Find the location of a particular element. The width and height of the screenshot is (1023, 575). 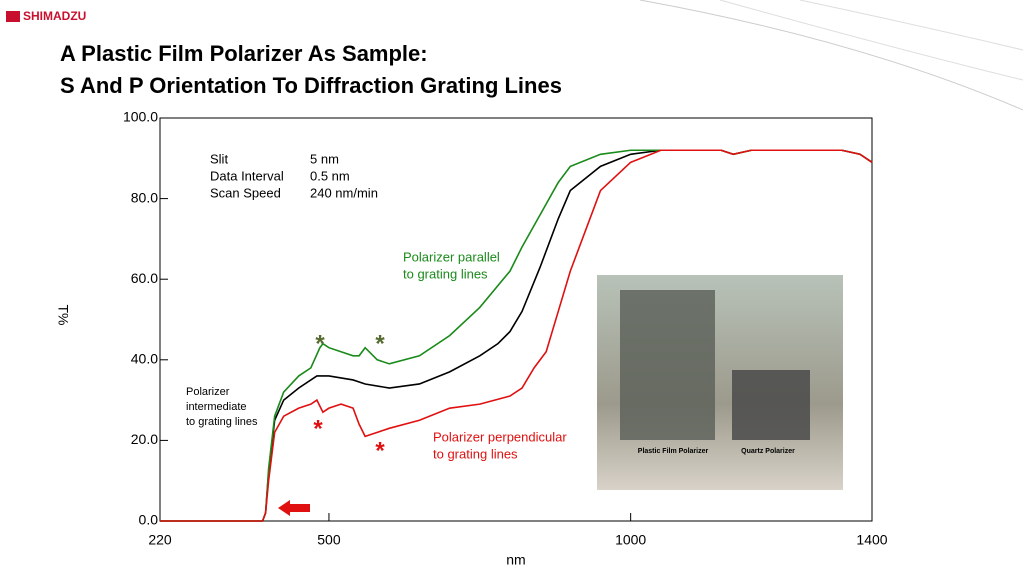

photo-quartz is located at coordinates (771, 405).